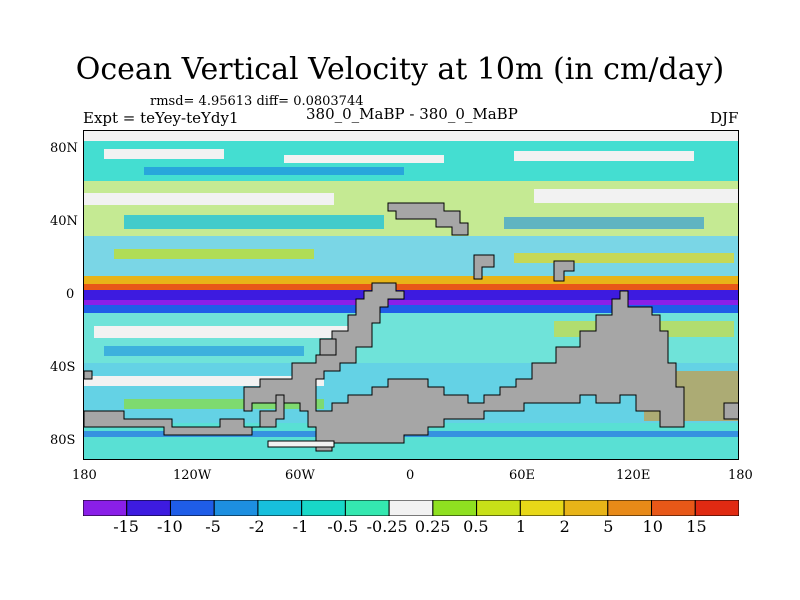  Describe the element at coordinates (70, 294) in the screenshot. I see `ytick-label: 0` at that location.